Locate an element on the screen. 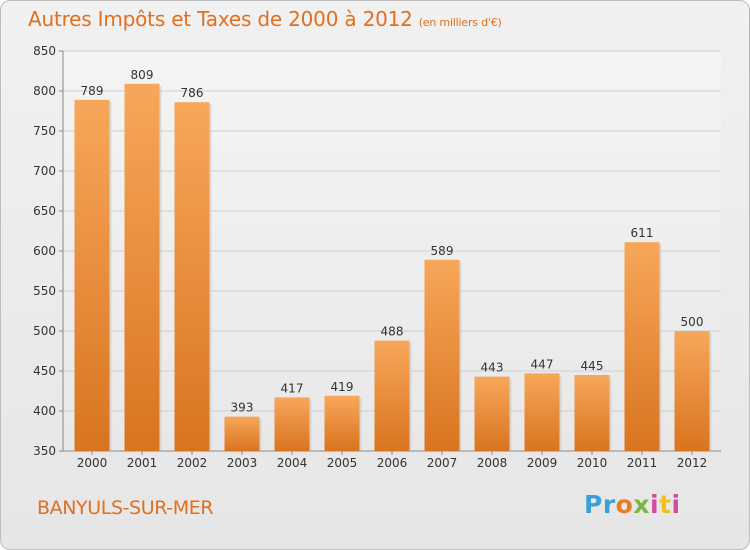  bar-value-label: 789 is located at coordinates (92, 91).